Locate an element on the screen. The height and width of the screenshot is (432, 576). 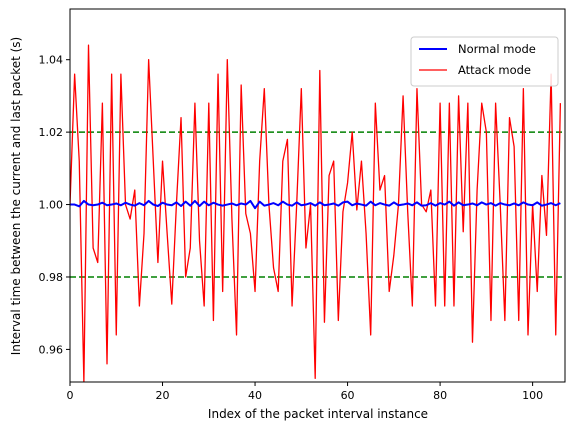
legend-label-attack-mode: Attack mode is located at coordinates (494, 70).